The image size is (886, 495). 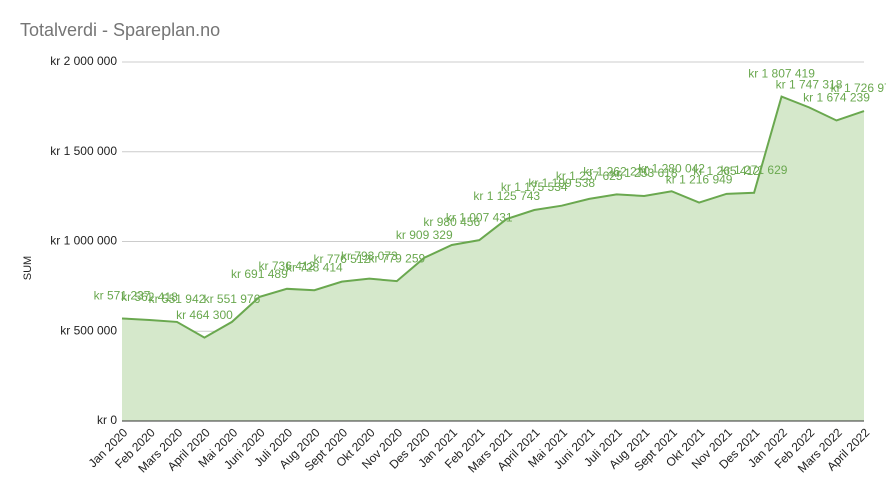 What do you see at coordinates (287, 266) in the screenshot?
I see `data-label: kr 736 412` at bounding box center [287, 266].